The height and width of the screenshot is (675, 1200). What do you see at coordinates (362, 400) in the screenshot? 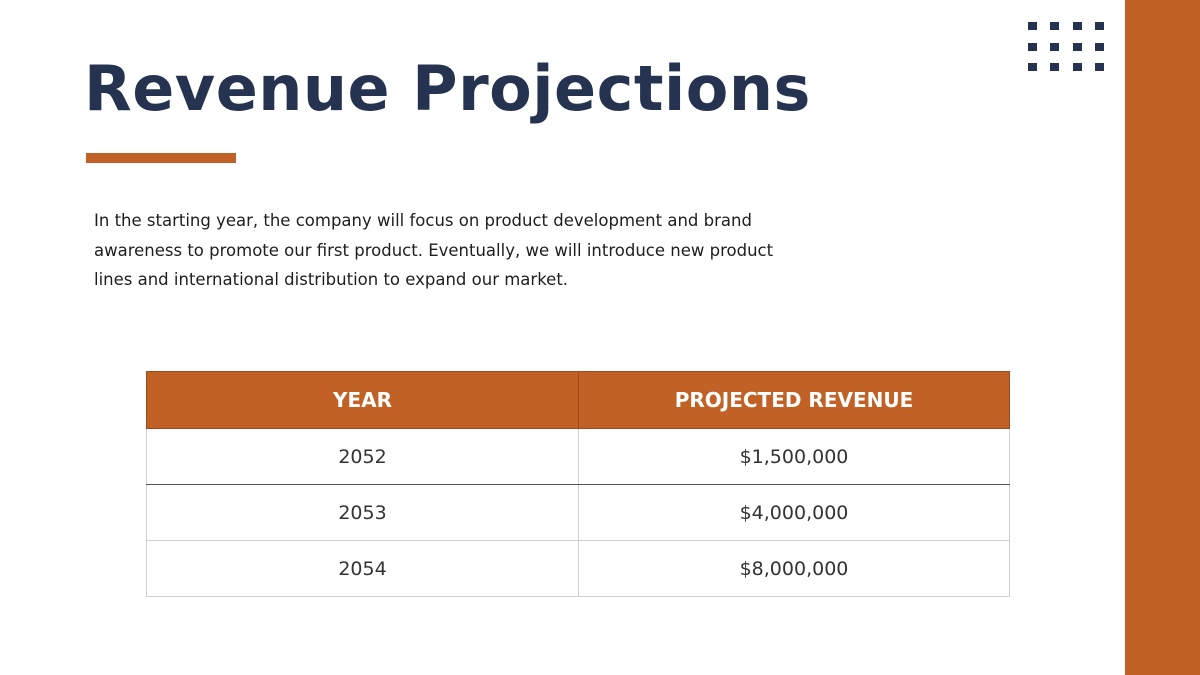
I see `column-header: YEAR` at bounding box center [362, 400].